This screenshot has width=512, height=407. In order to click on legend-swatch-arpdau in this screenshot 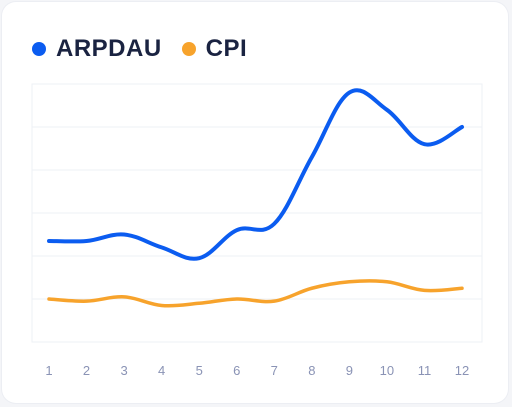, I will do `click(39, 49)`.